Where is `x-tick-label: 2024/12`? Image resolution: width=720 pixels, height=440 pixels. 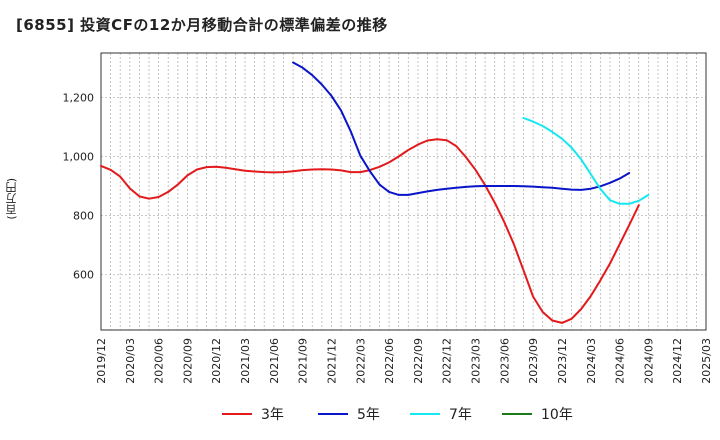
x-tick-label: 2024/12 is located at coordinates (677, 361).